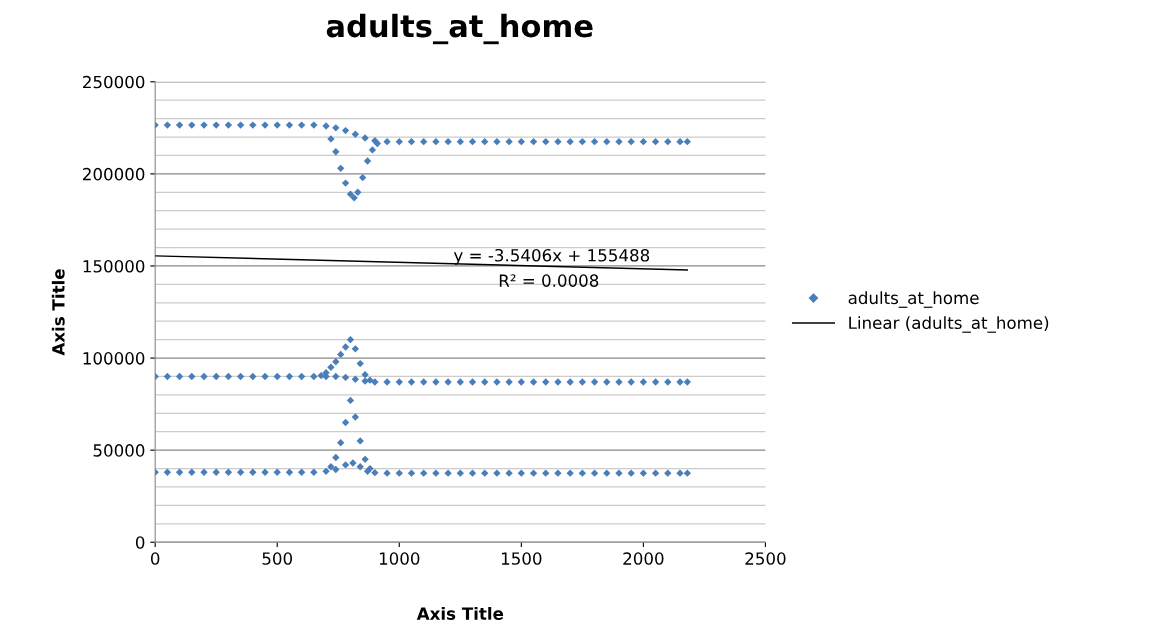 The image size is (1158, 644). I want to click on y-tick-label: 200000, so click(114, 174).